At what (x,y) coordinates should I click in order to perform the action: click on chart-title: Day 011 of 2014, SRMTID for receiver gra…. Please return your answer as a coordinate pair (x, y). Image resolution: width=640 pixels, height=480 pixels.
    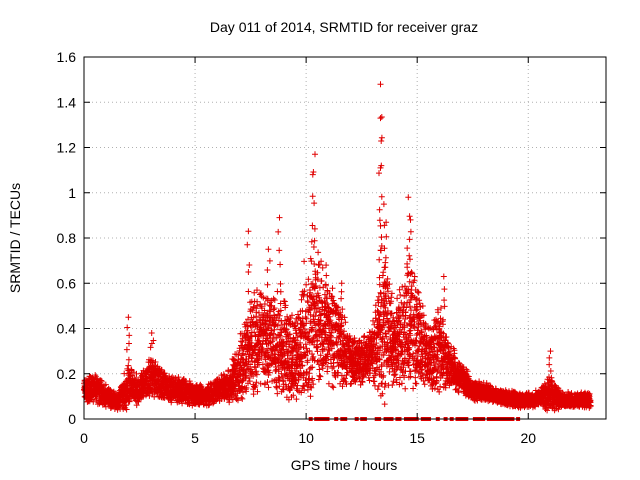
    Looking at the image, I should click on (344, 27).